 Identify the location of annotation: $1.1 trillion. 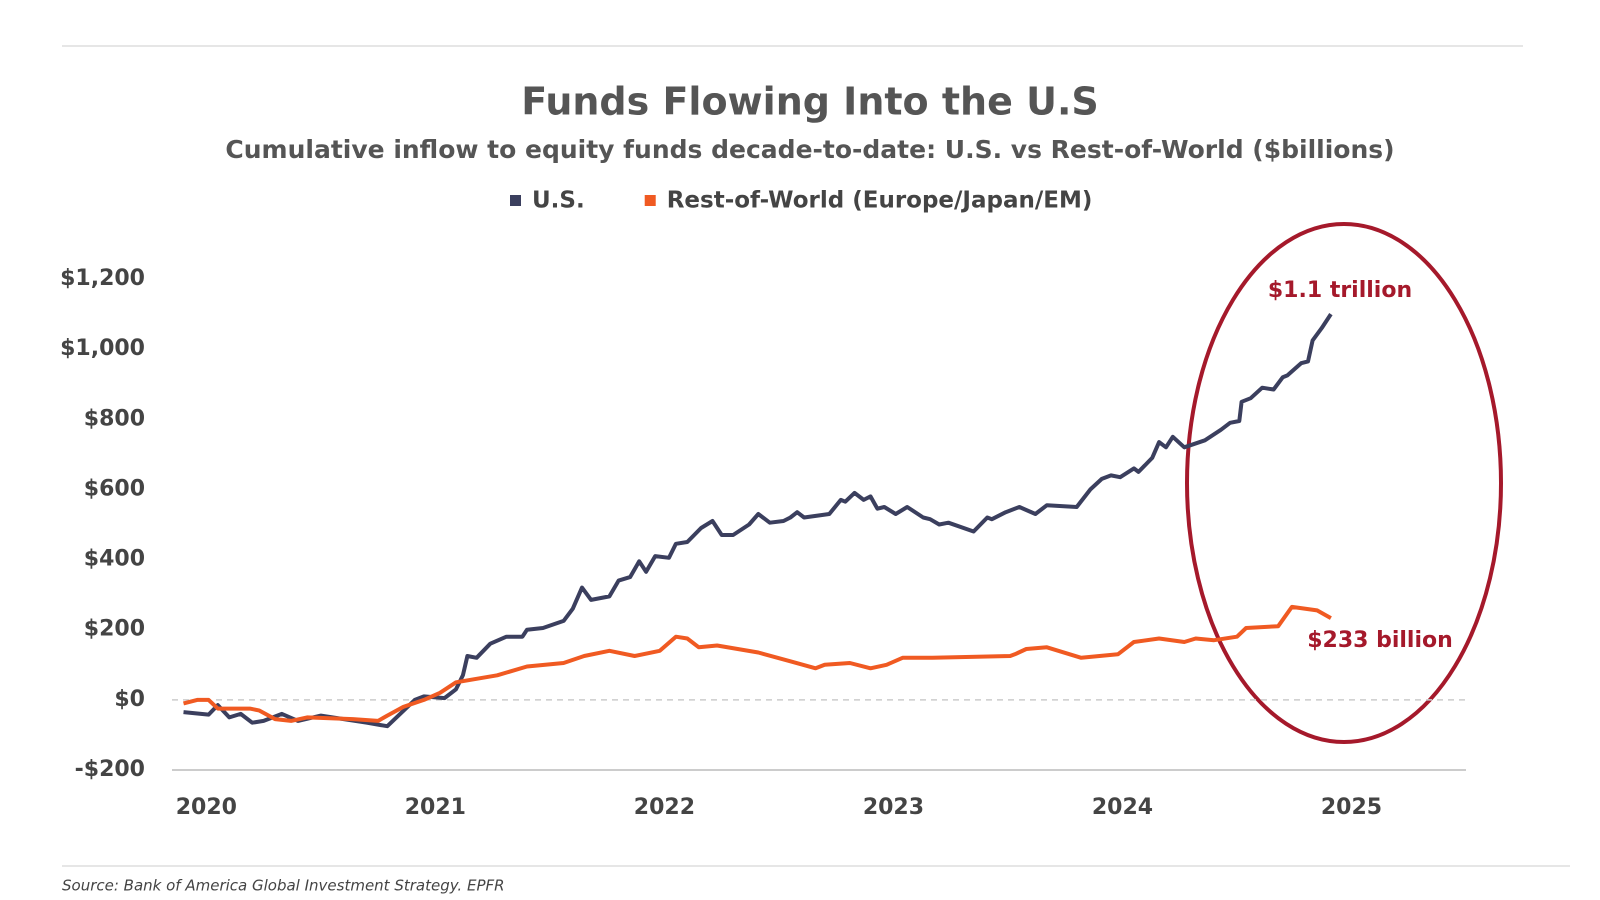
(1340, 290).